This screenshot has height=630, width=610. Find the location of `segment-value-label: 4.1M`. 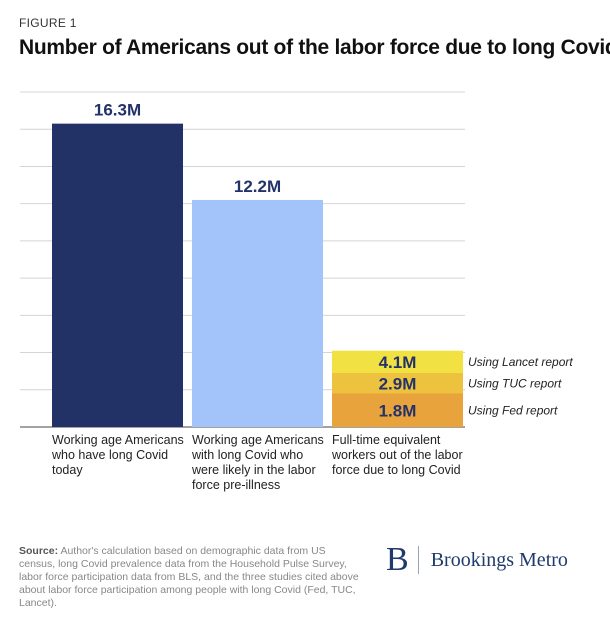

segment-value-label: 4.1M is located at coordinates (398, 362).